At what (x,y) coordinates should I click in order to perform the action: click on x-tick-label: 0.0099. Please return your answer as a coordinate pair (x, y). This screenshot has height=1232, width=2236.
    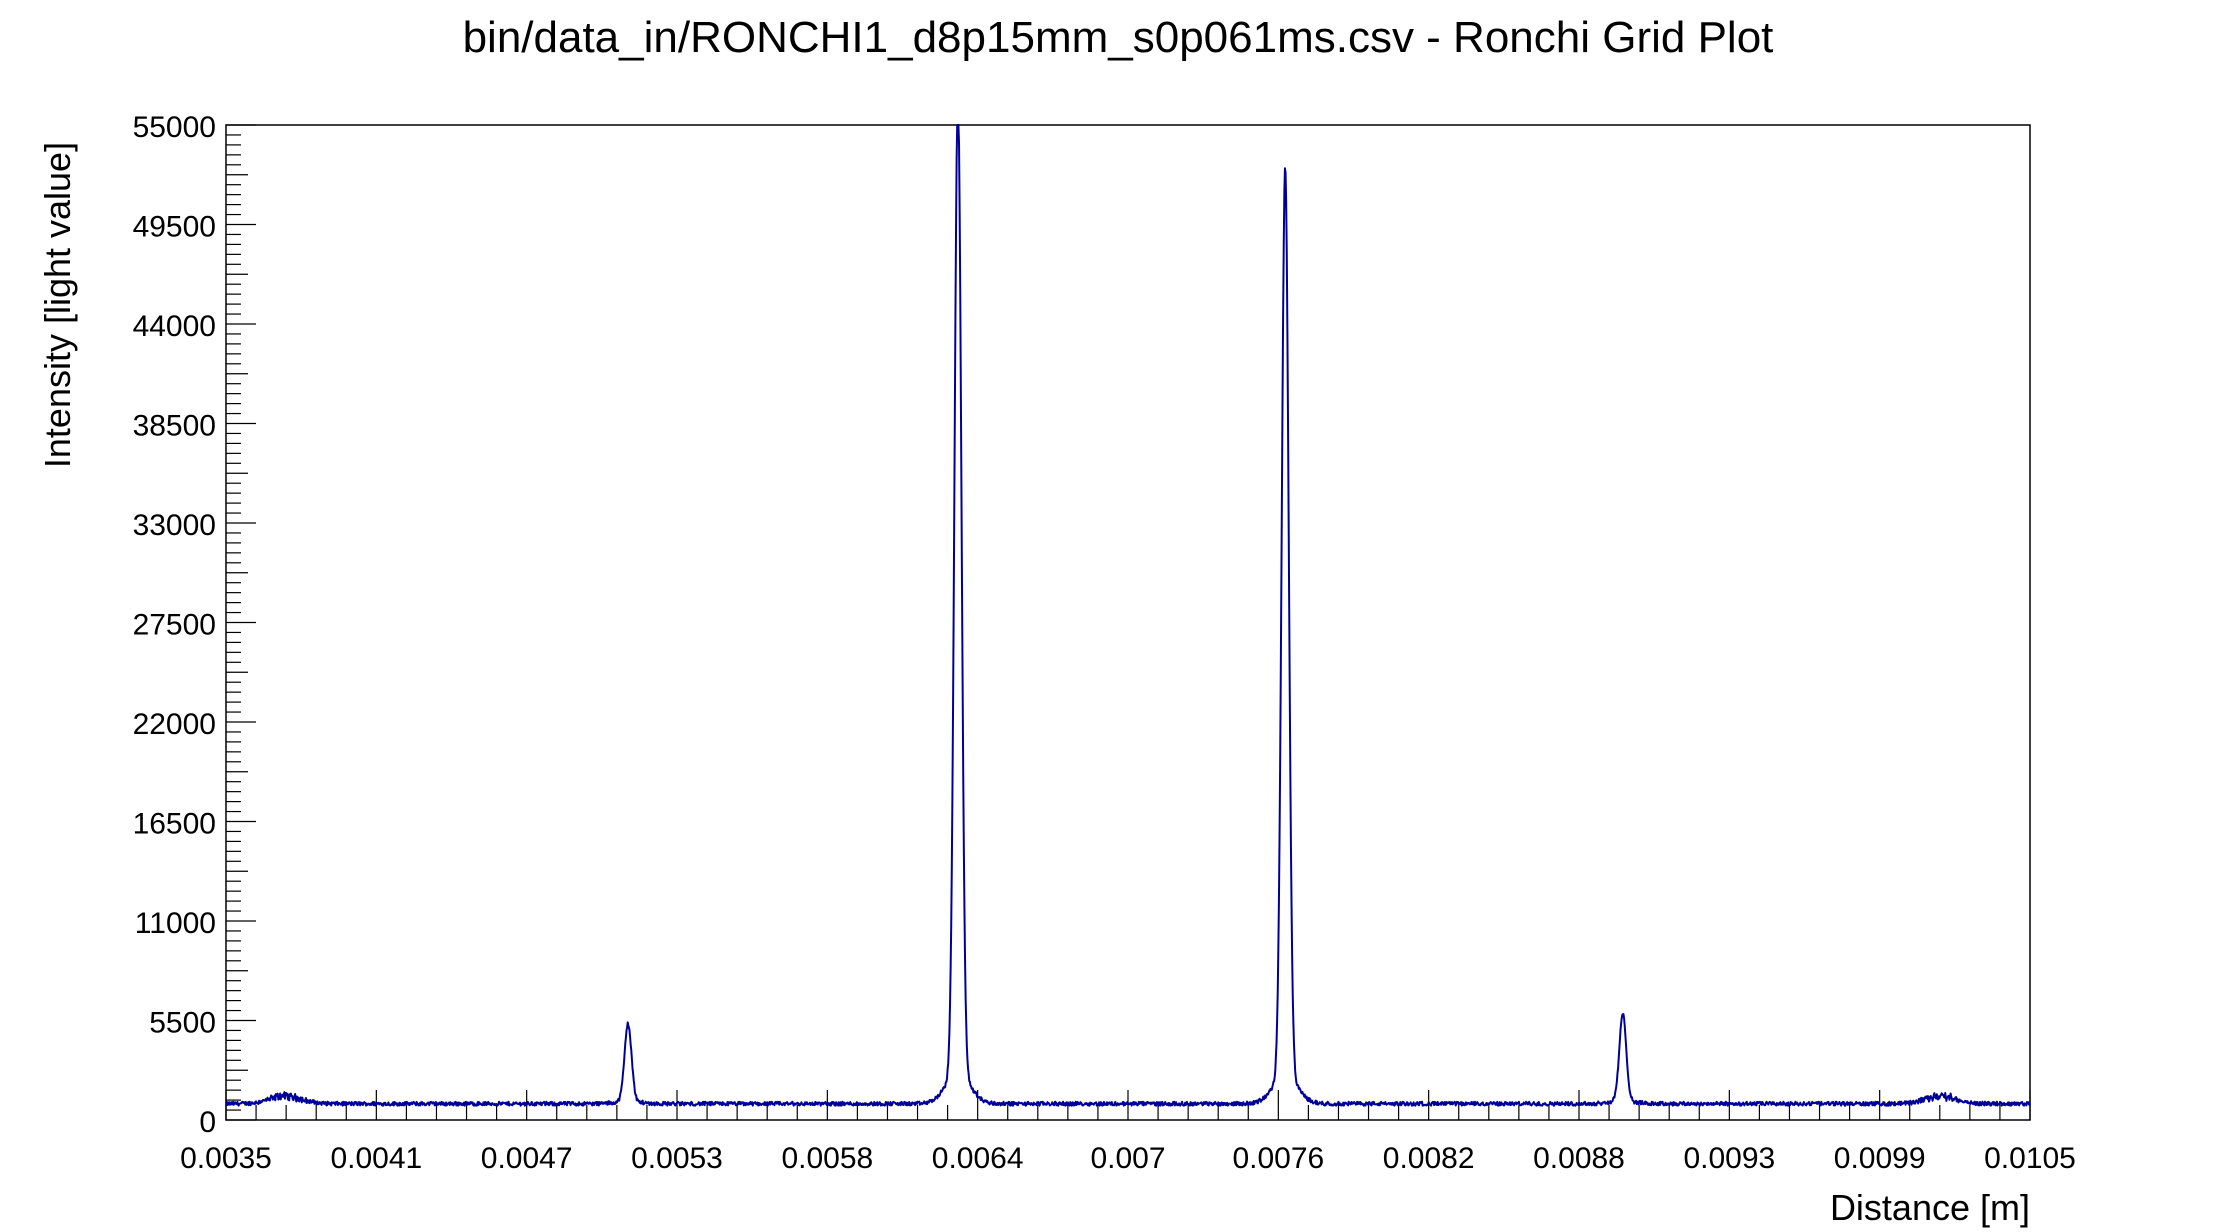
    Looking at the image, I should click on (1880, 1158).